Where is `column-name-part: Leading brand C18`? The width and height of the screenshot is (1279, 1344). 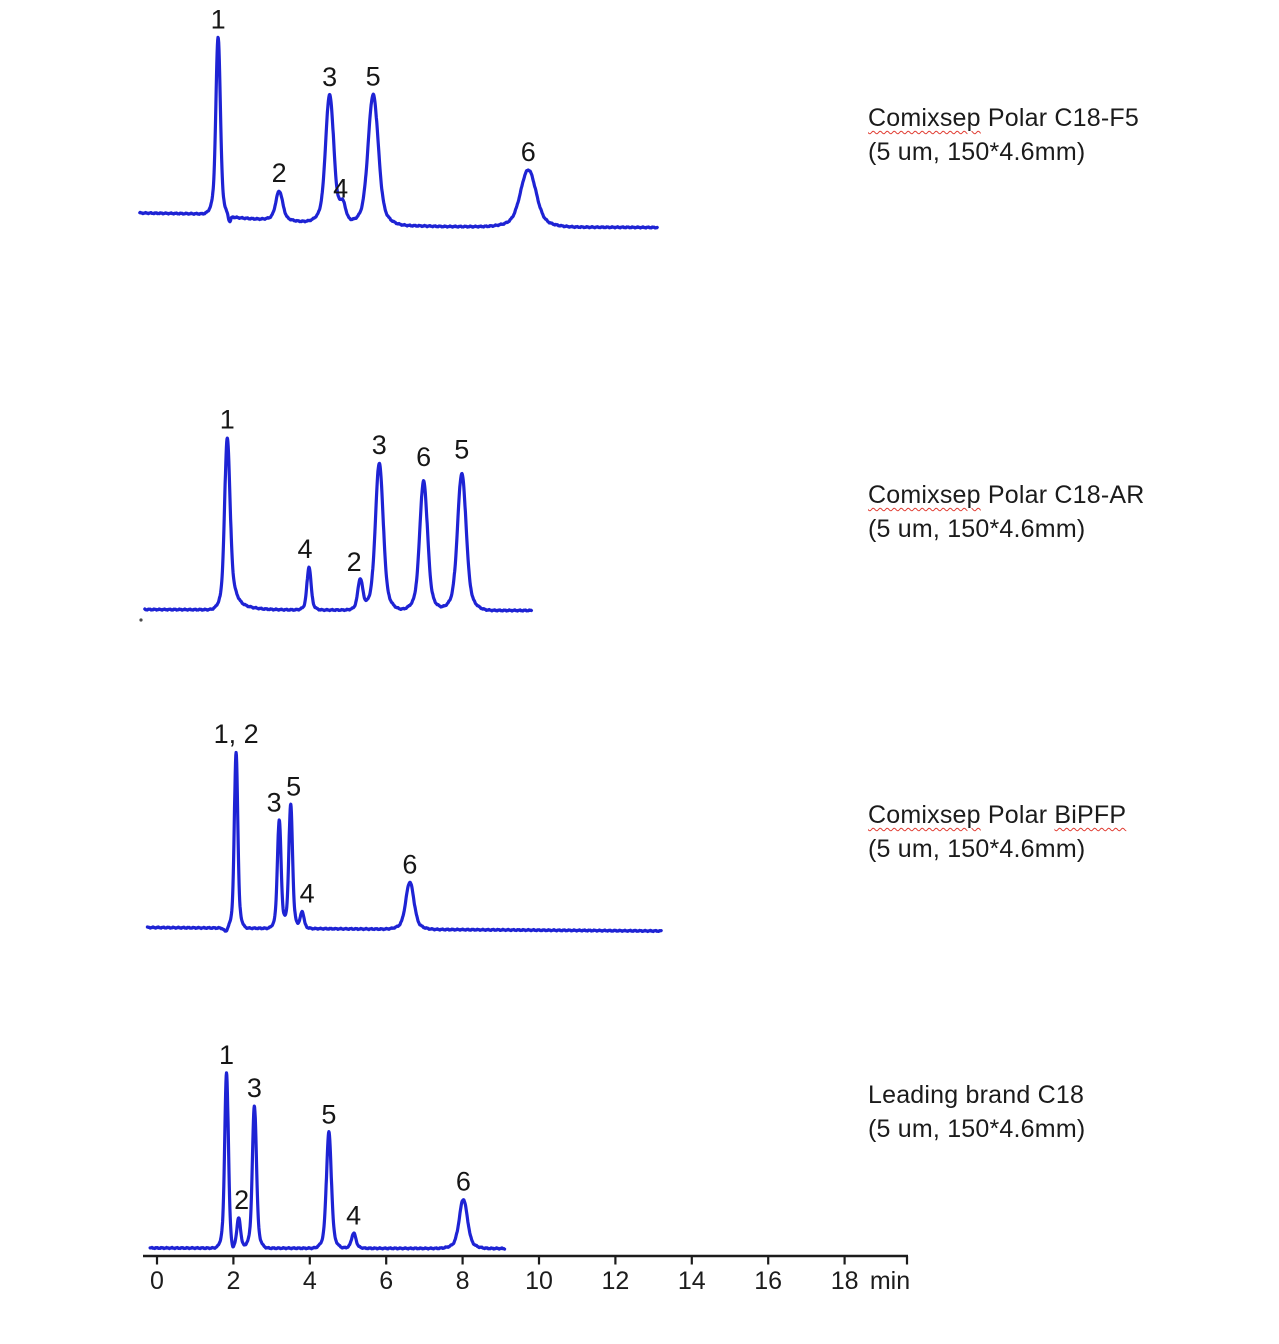 column-name-part: Leading brand C18 is located at coordinates (976, 1095).